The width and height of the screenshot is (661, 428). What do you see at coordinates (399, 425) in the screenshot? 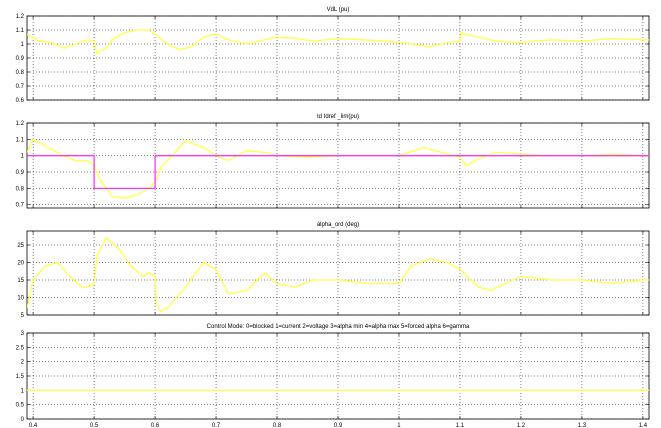
I see `x-tick-label: 1` at bounding box center [399, 425].